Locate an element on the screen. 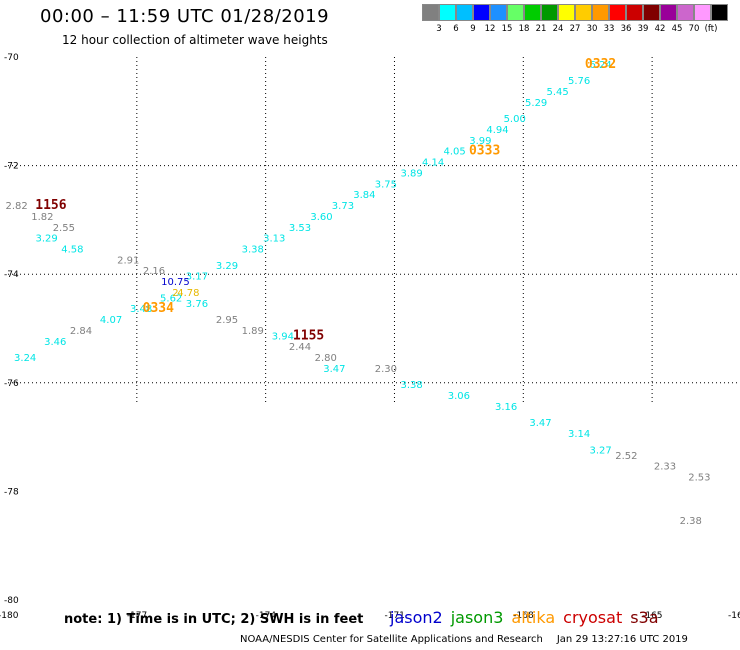 This screenshot has width=740, height=650. wave-height-label: 3.06 is located at coordinates (459, 396).